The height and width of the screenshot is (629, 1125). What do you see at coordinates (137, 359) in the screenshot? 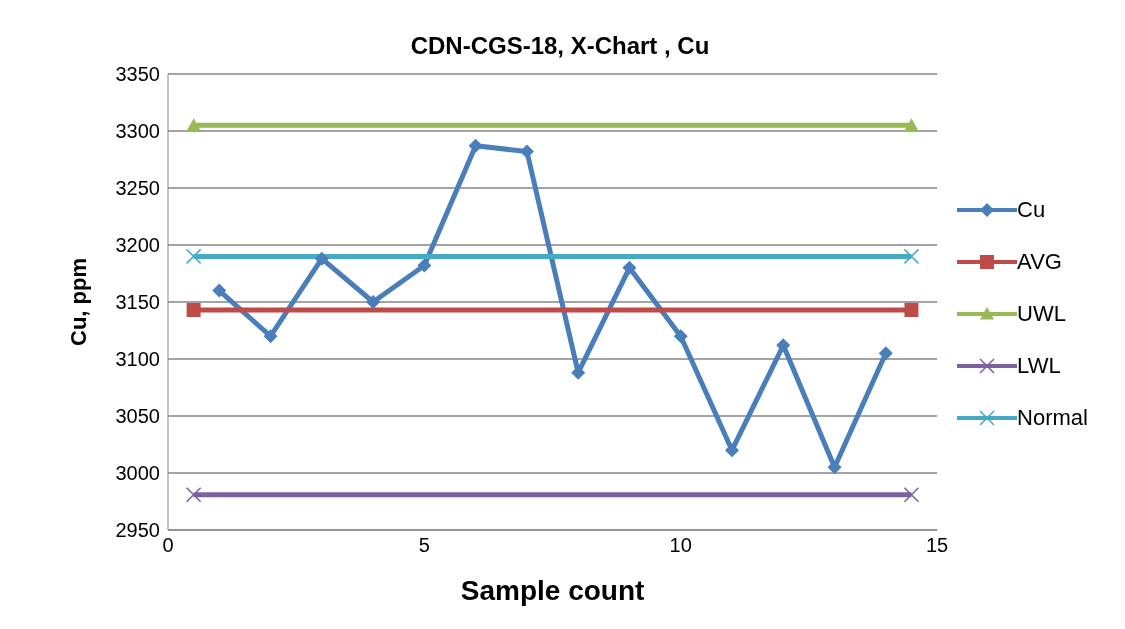
I see `y-tick-label: 3100` at bounding box center [137, 359].